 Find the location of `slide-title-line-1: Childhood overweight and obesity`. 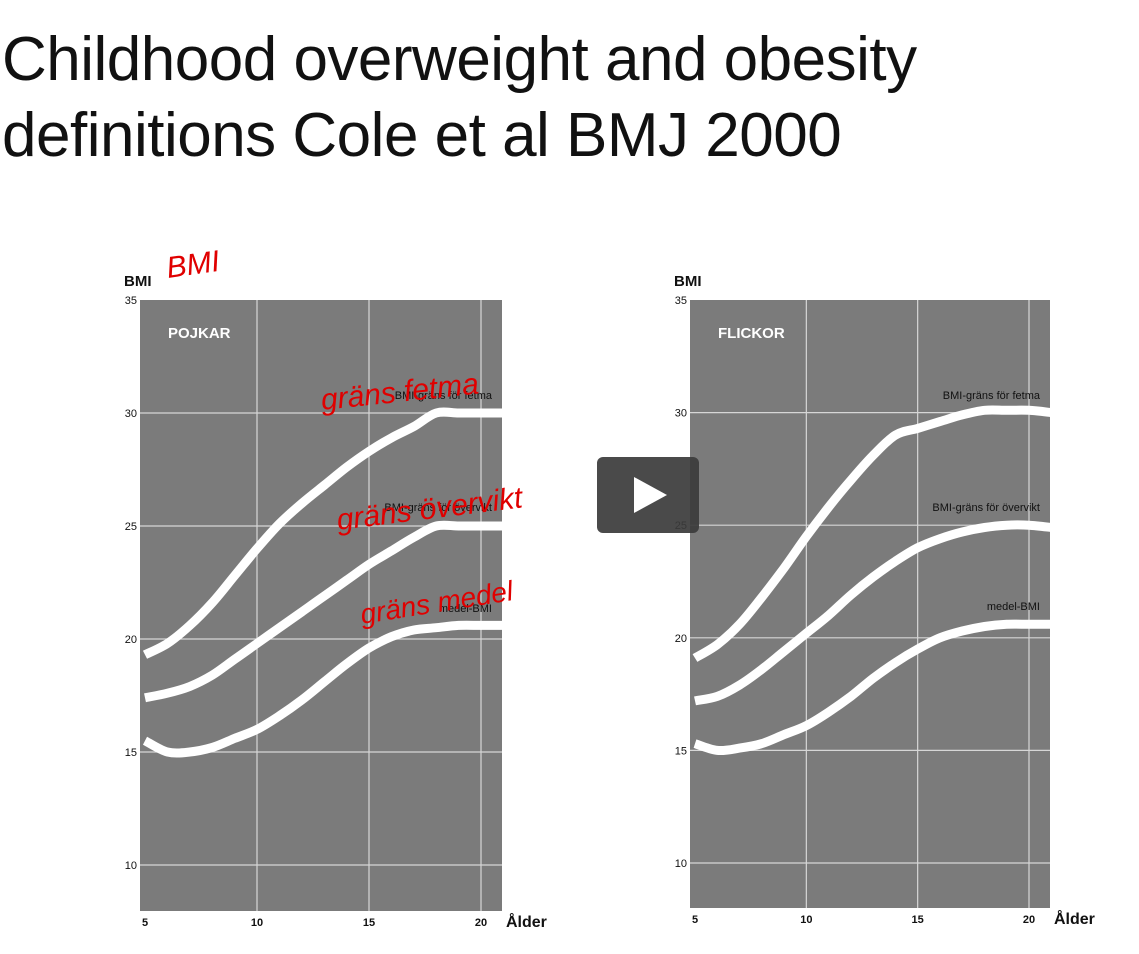

slide-title-line-1: Childhood overweight and obesity is located at coordinates (459, 59).